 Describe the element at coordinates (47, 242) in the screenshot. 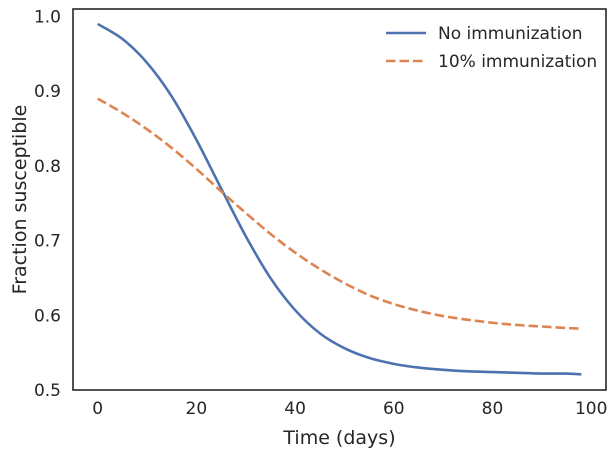

I see `y-tick-label: 0.7` at that location.